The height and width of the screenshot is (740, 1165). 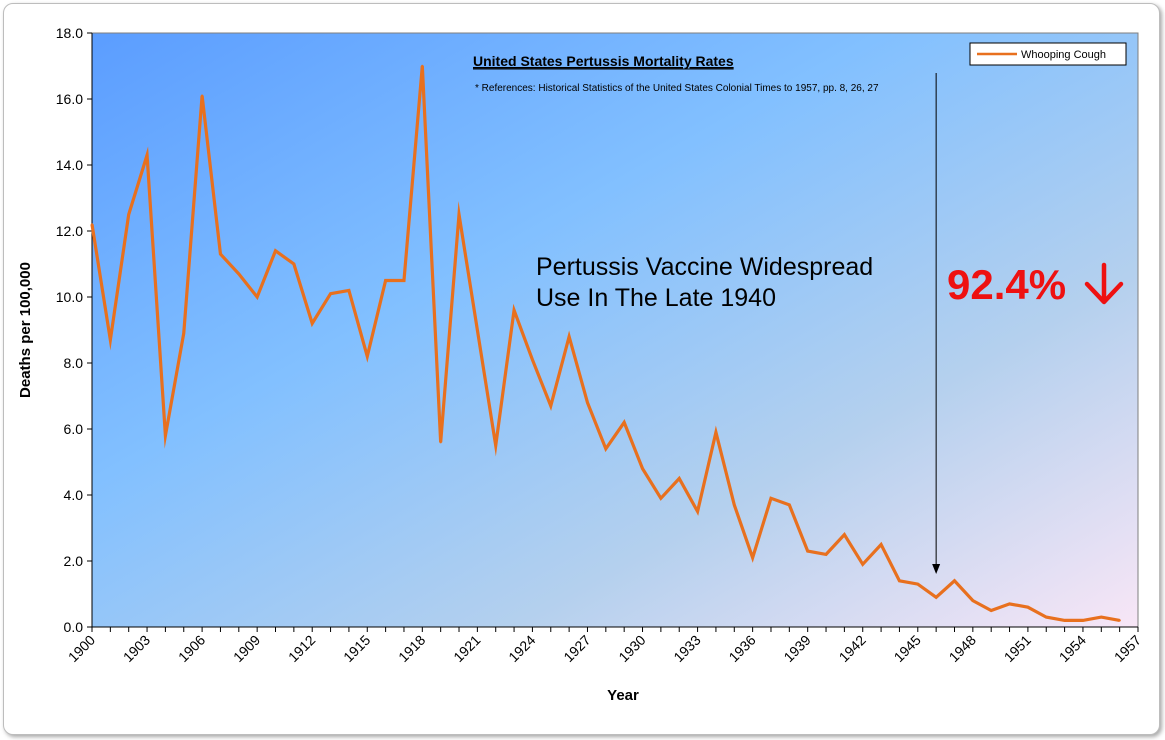 What do you see at coordinates (686, 648) in the screenshot?
I see `x-tick-label: 1933` at bounding box center [686, 648].